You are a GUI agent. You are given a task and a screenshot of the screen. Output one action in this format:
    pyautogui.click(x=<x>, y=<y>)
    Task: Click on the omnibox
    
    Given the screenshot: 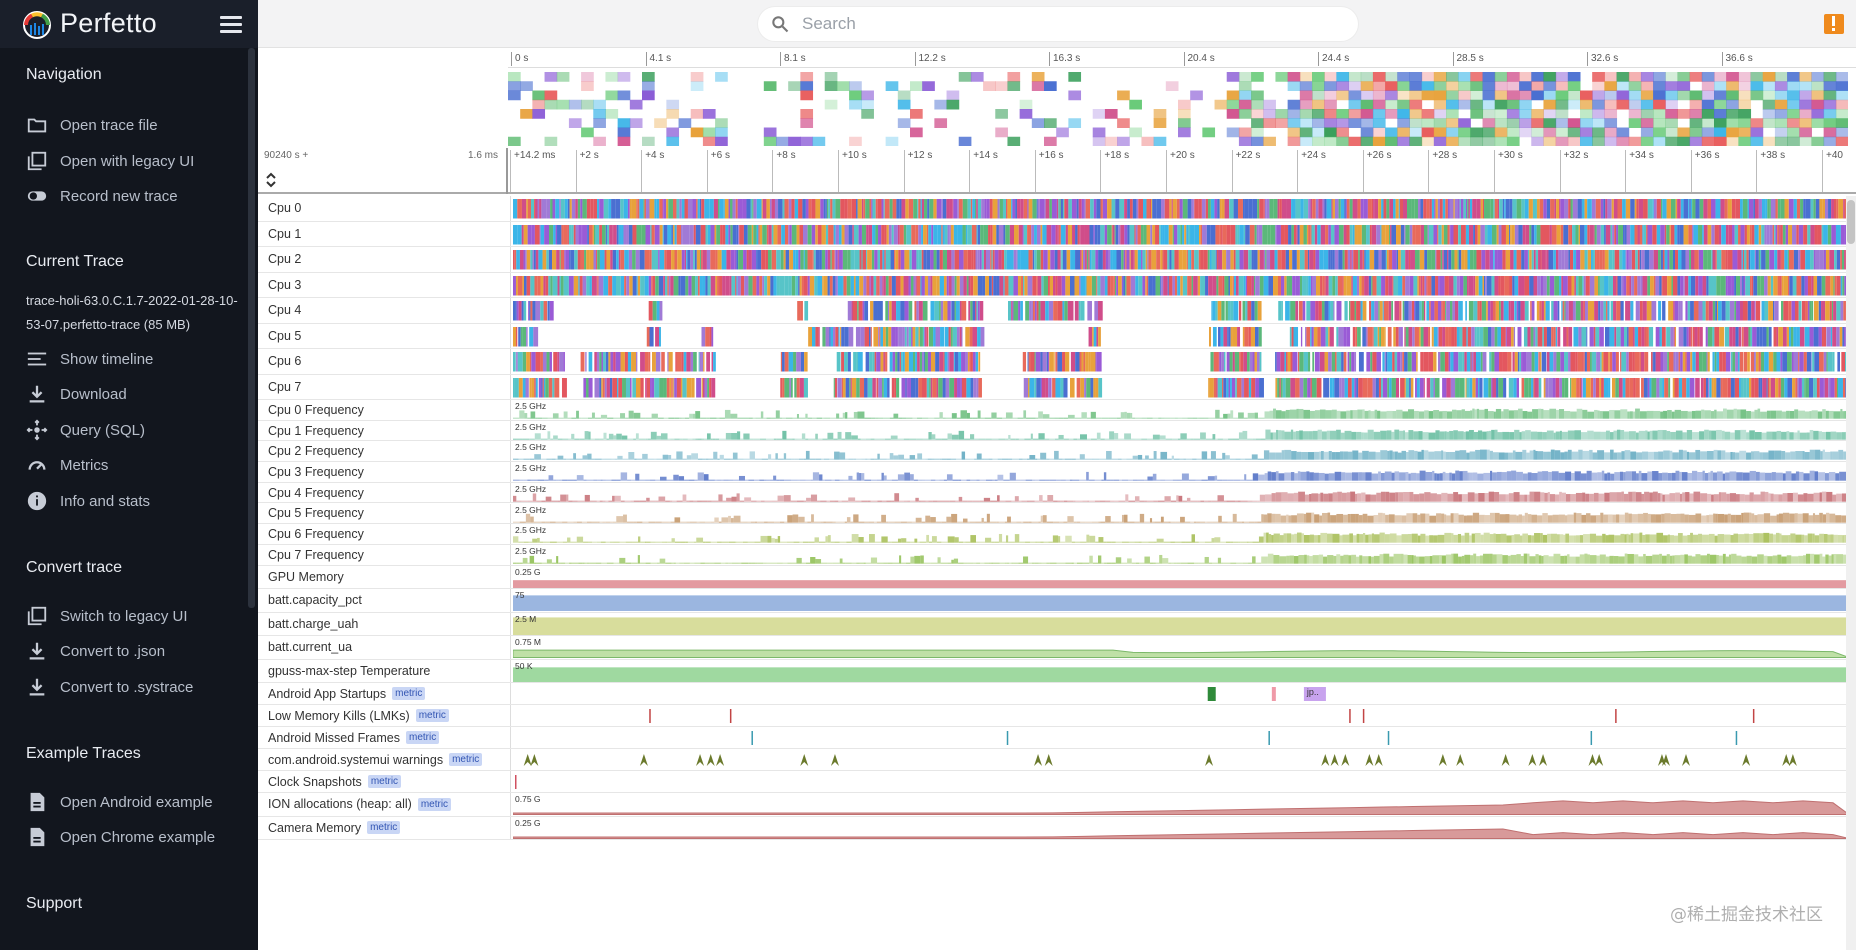 What is the action you would take?
    pyautogui.click(x=1058, y=24)
    